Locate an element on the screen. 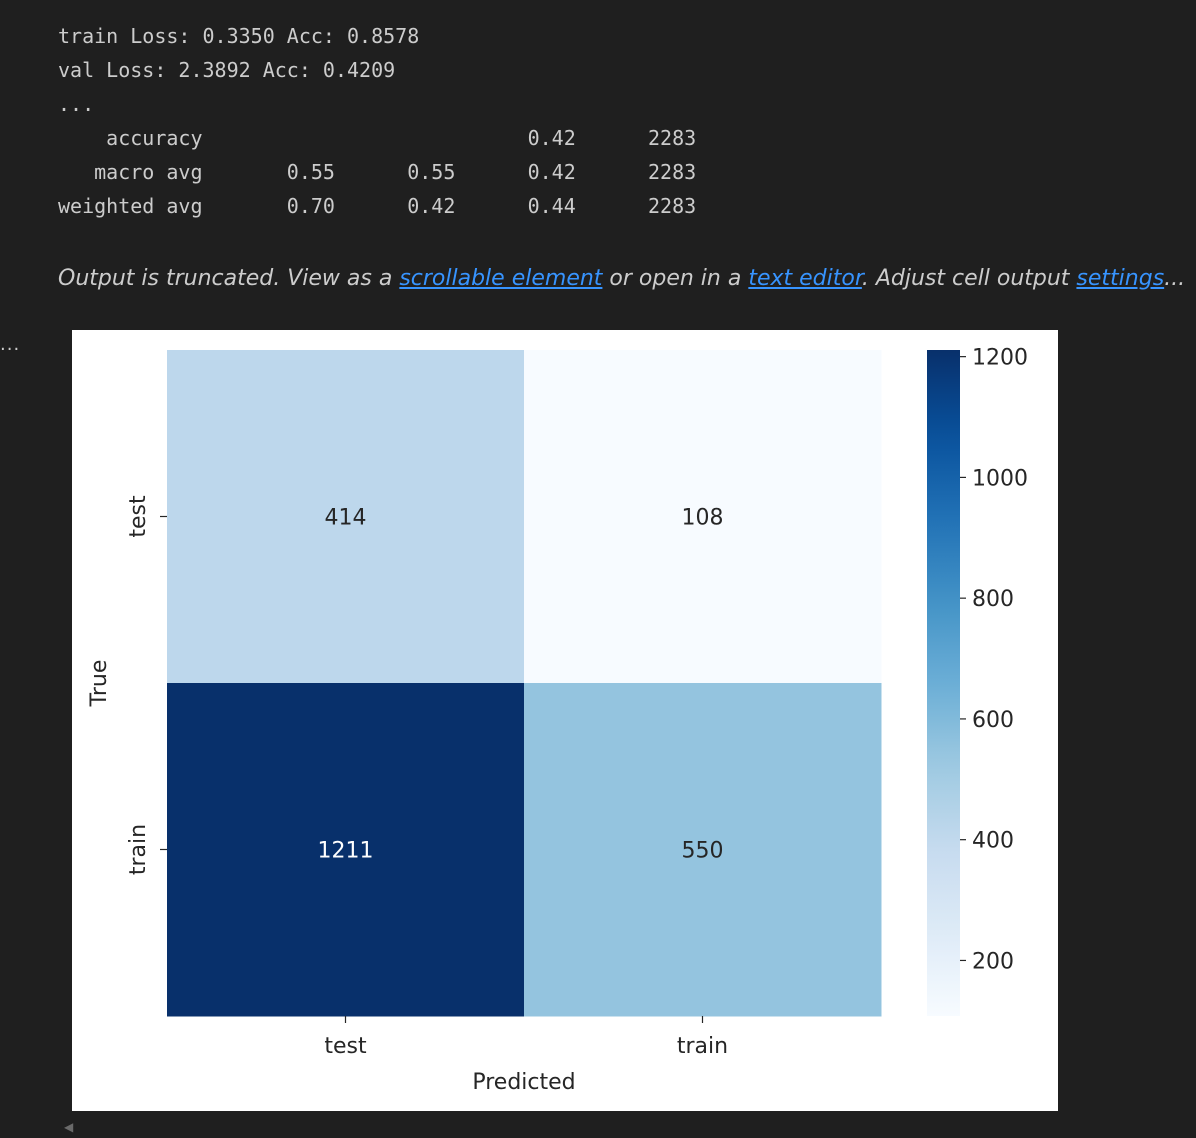  truncation-text: or open in a is located at coordinates (675, 278).